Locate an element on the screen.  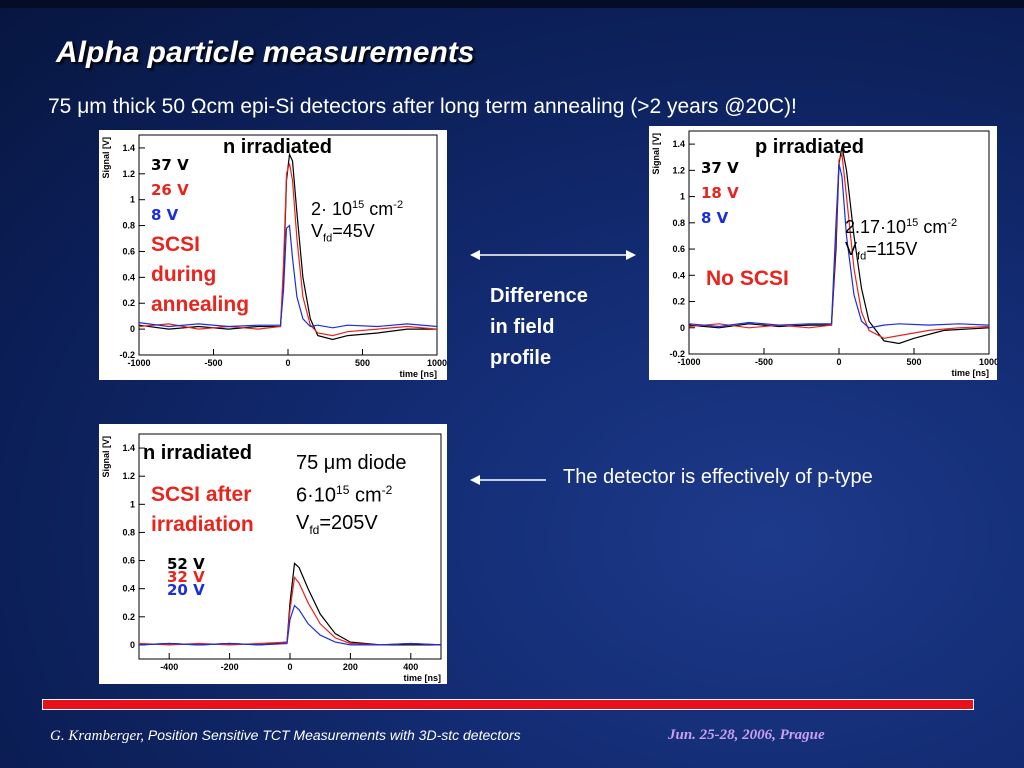
x-tick-label: -400 is located at coordinates (169, 667).